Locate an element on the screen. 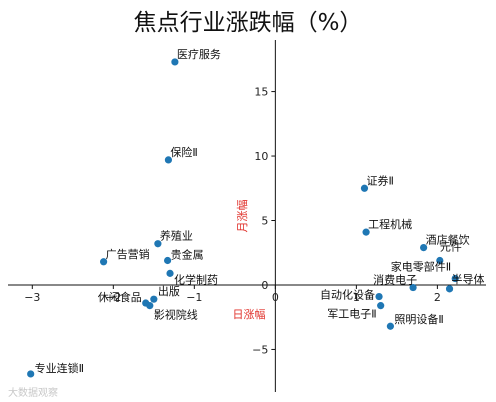 The image size is (496, 402). point-label: 酒店餐饮 is located at coordinates (448, 240).